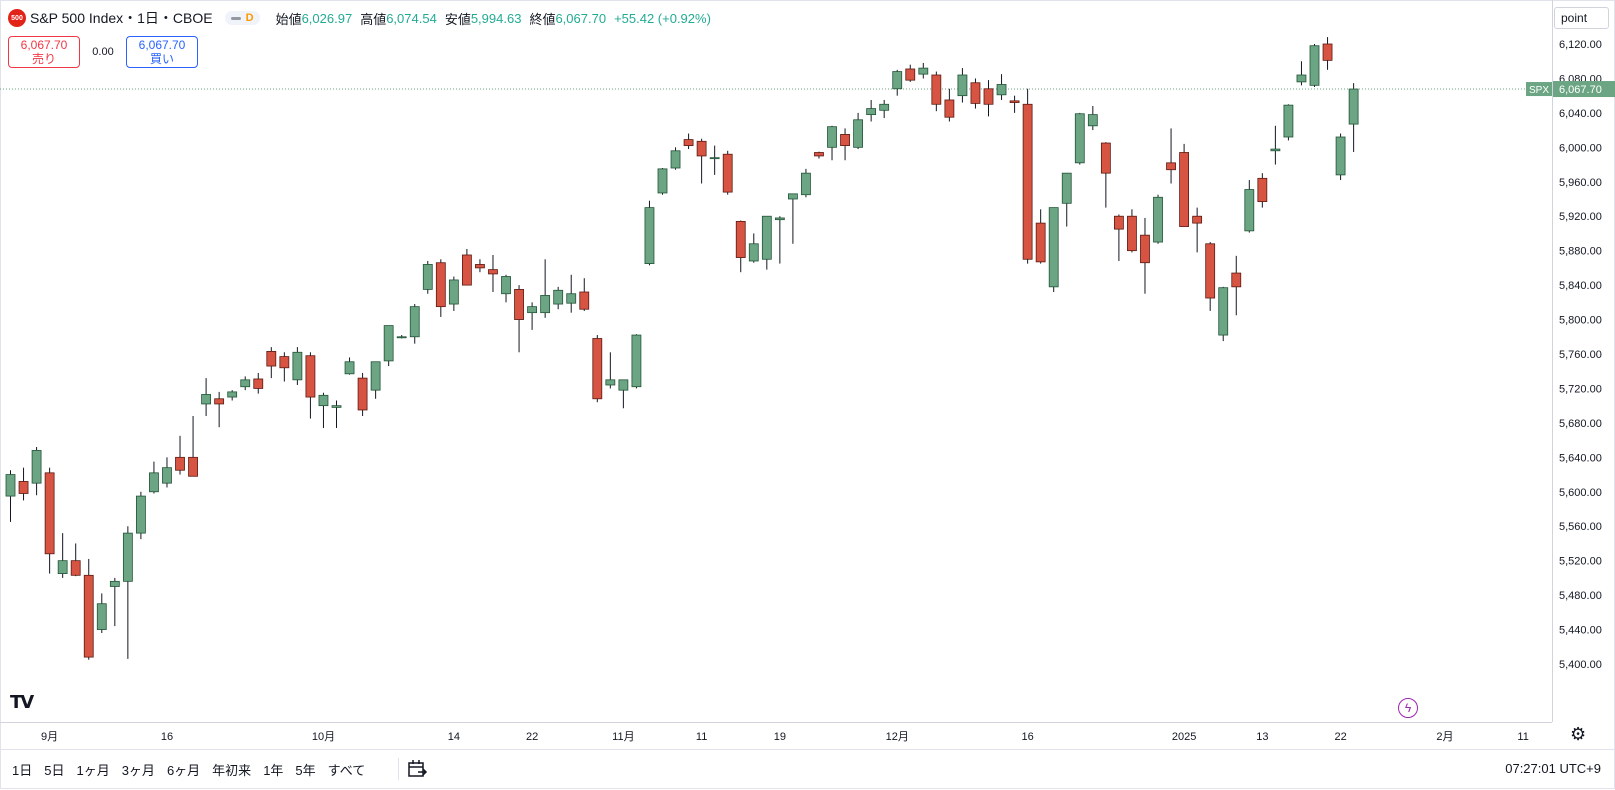 The width and height of the screenshot is (1615, 790). What do you see at coordinates (411, 18) in the screenshot?
I see `high-value: 6,074.54` at bounding box center [411, 18].